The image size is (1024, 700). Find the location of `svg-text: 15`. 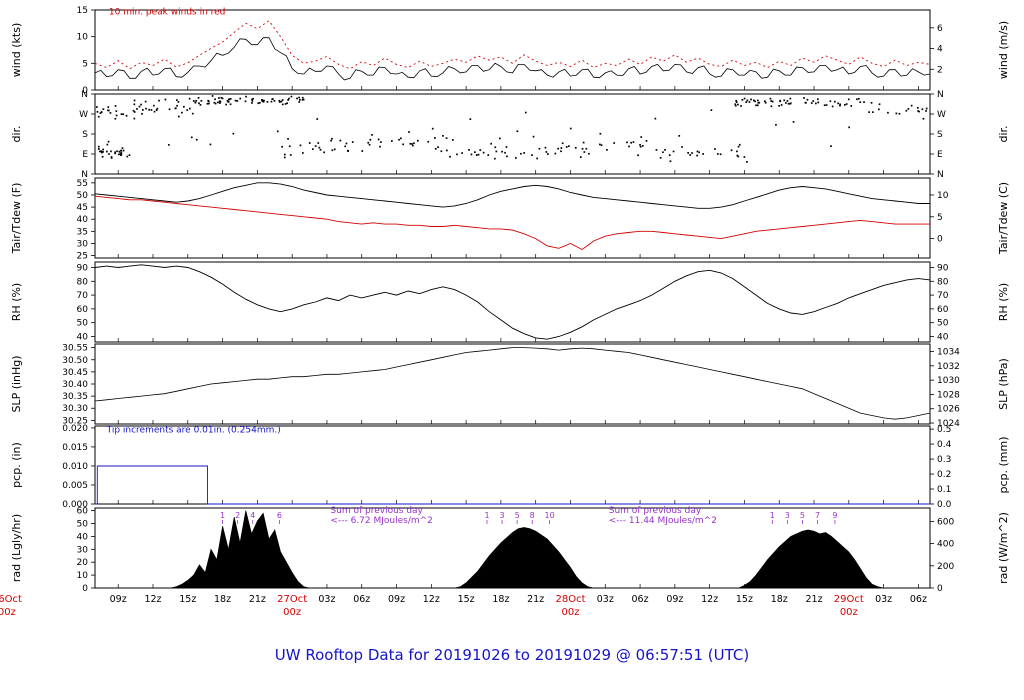

svg-text: 15 is located at coordinates (82, 11).